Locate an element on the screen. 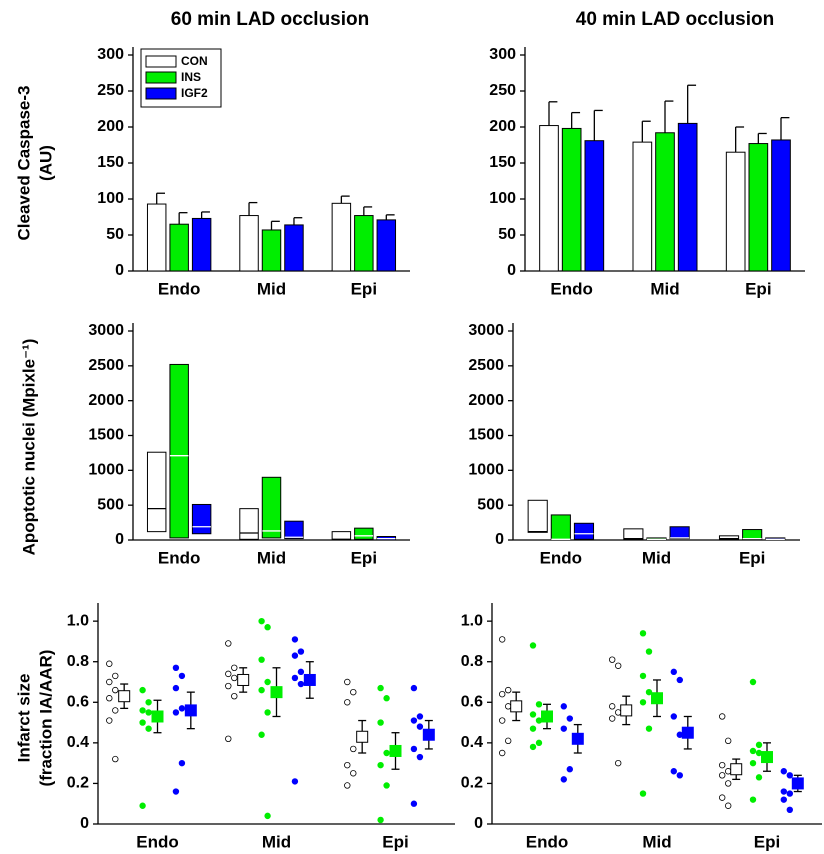 The height and width of the screenshot is (854, 824). y-axis-label: (AU) is located at coordinates (45, 163).